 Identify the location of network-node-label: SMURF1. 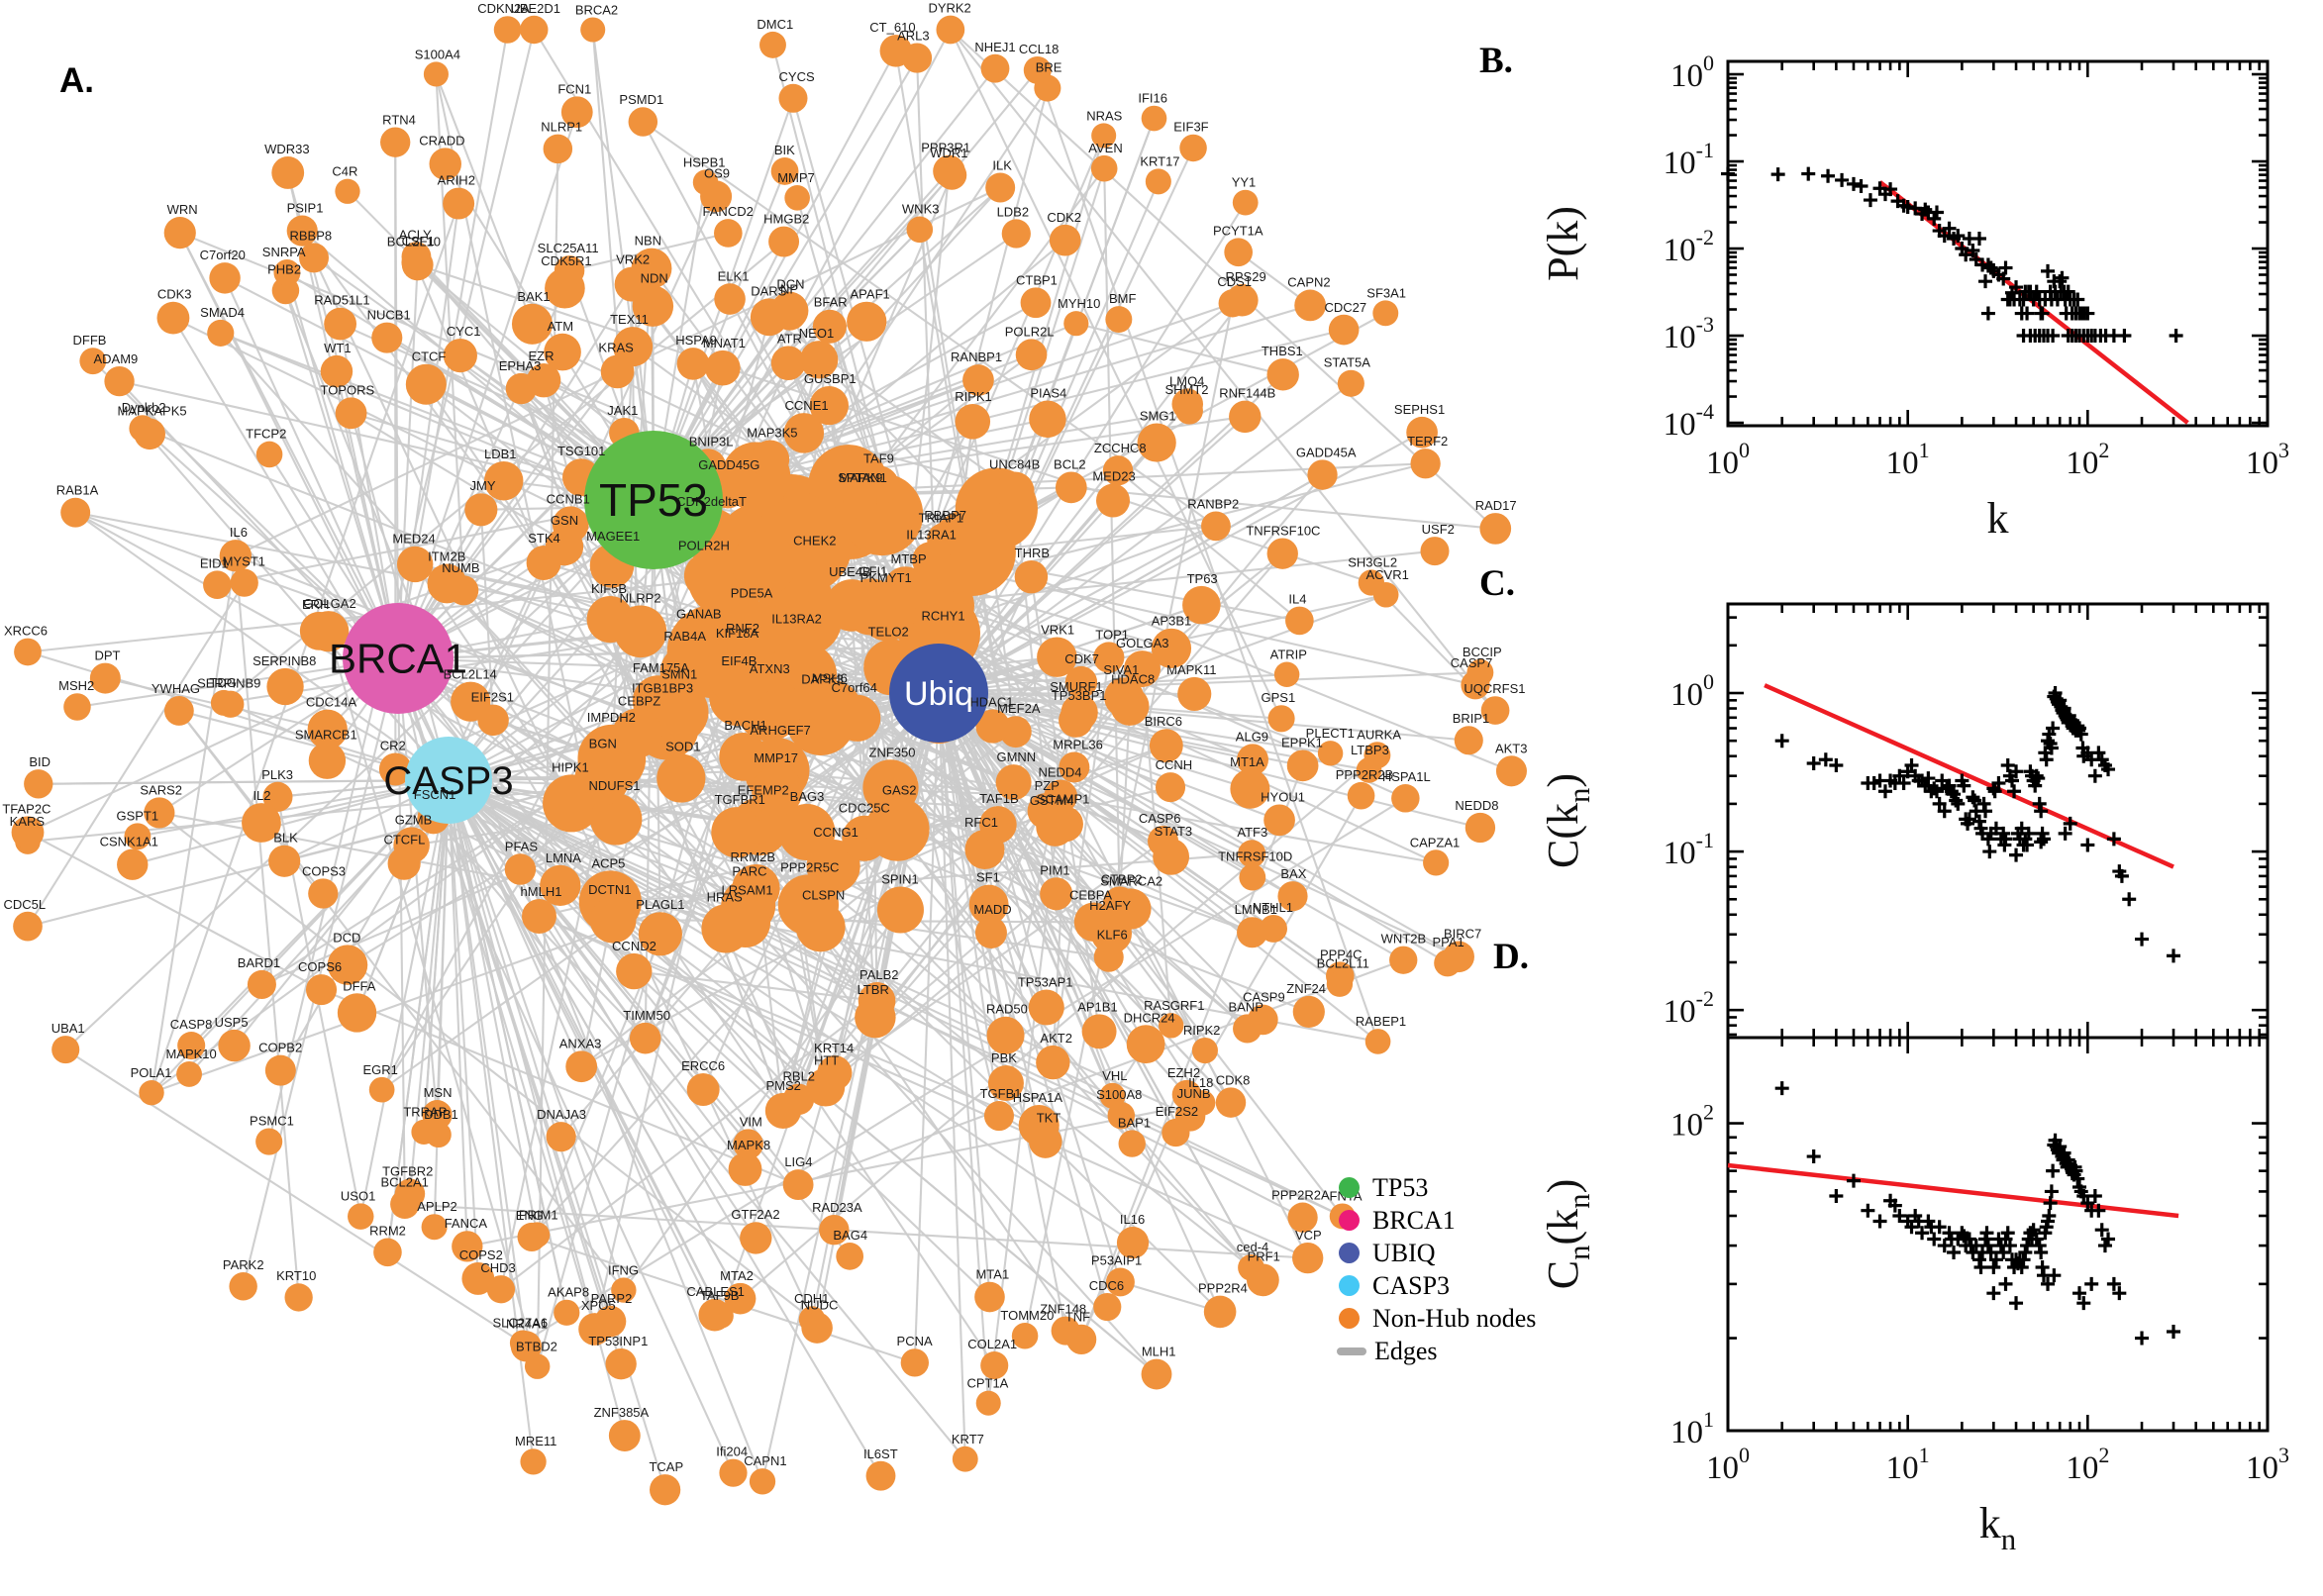
(1076, 686).